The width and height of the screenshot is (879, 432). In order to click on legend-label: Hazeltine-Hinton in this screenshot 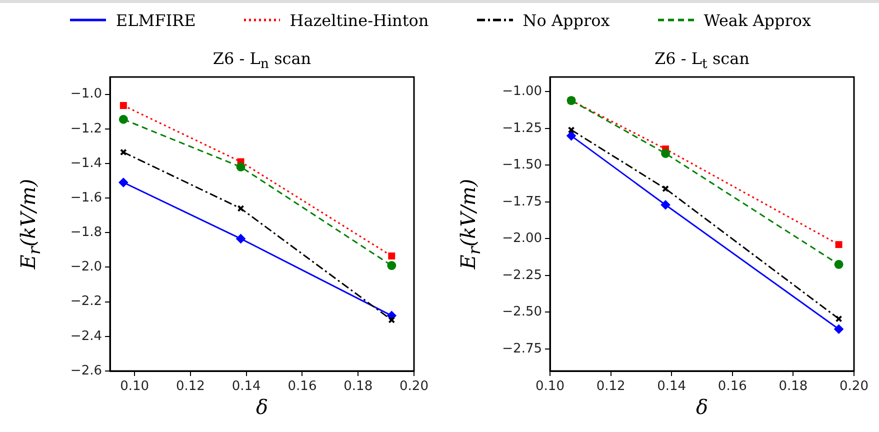, I will do `click(359, 20)`.